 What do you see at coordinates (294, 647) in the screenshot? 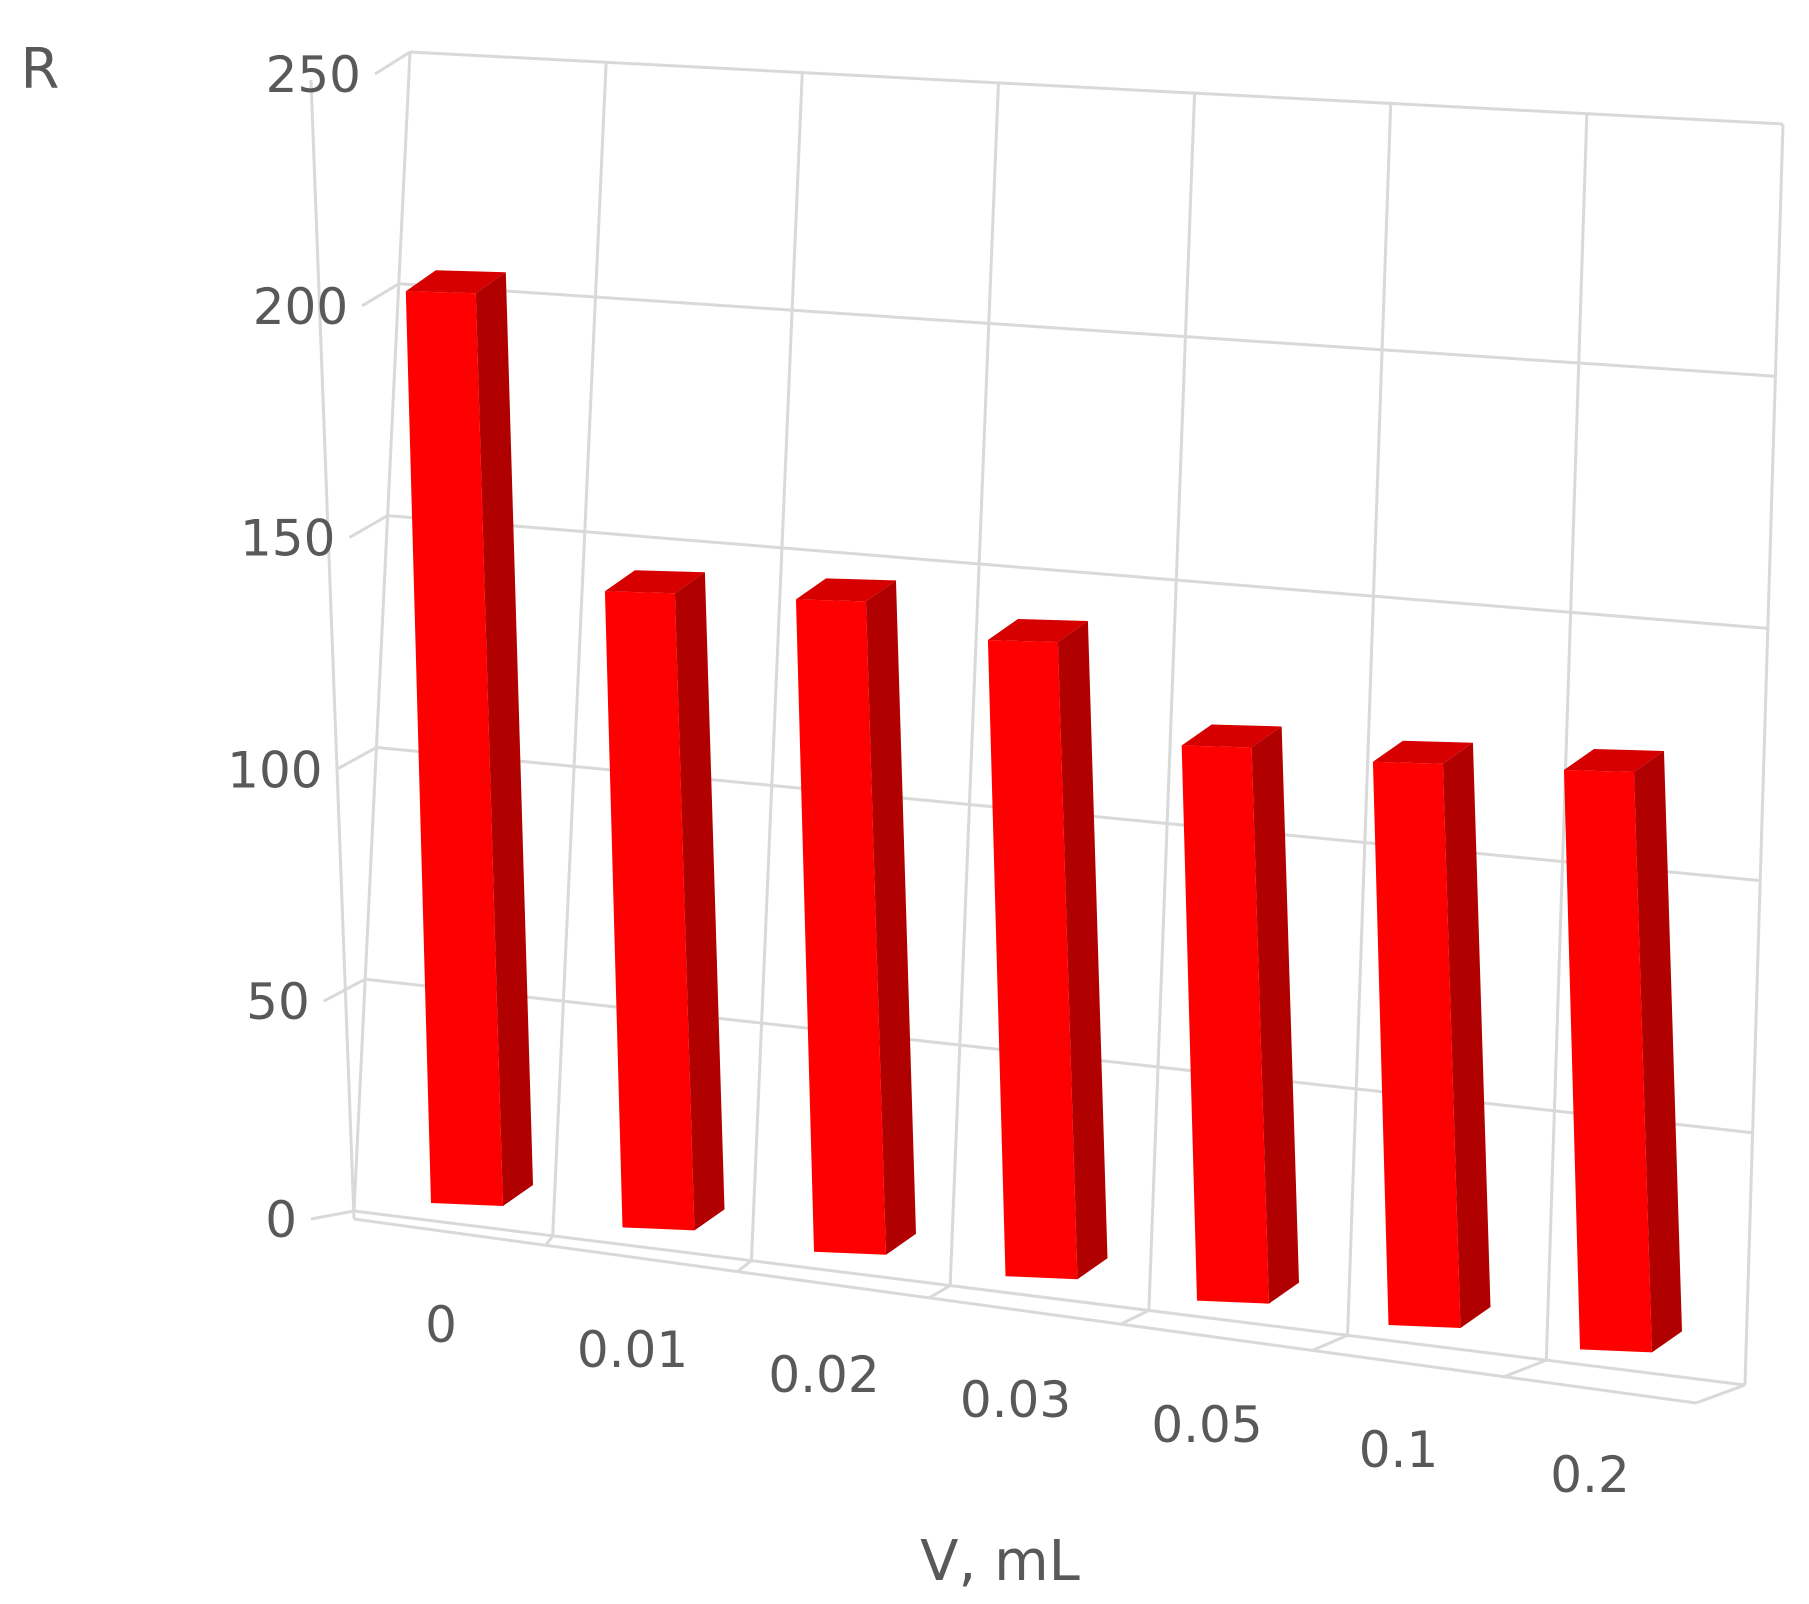
I see `y-tick-labels: 0 50 100 150 200 250` at bounding box center [294, 647].